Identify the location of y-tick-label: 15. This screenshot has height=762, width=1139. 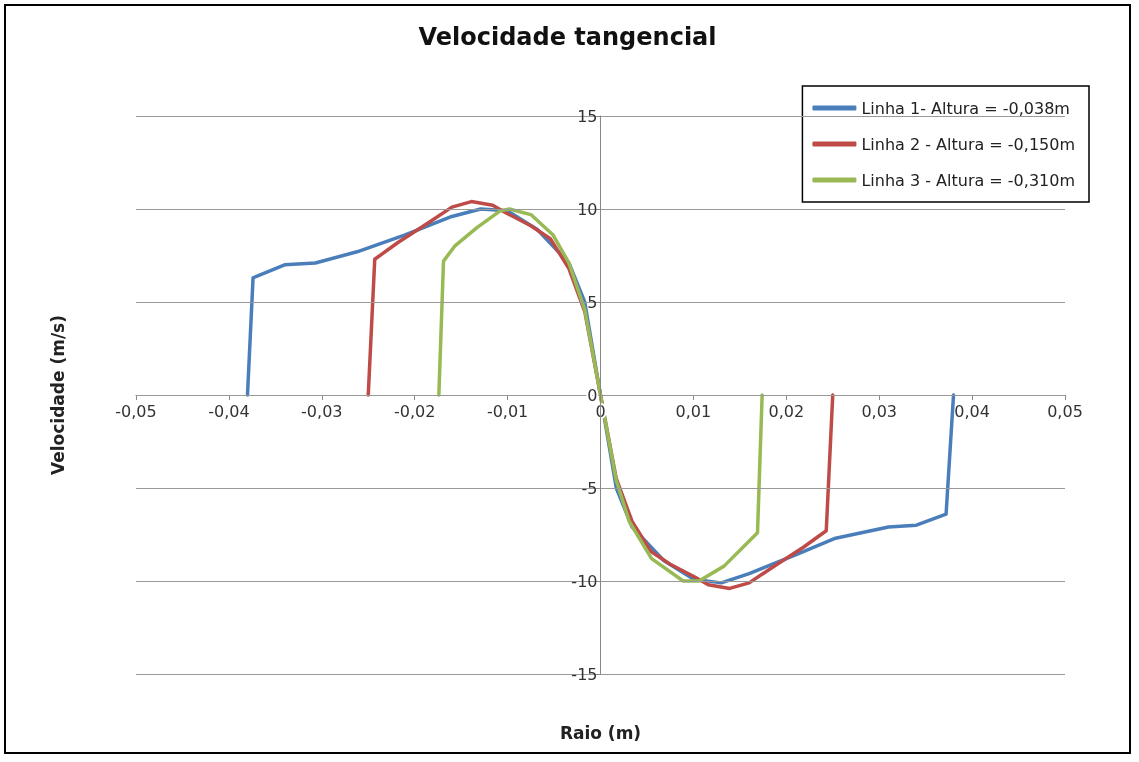
(587, 116).